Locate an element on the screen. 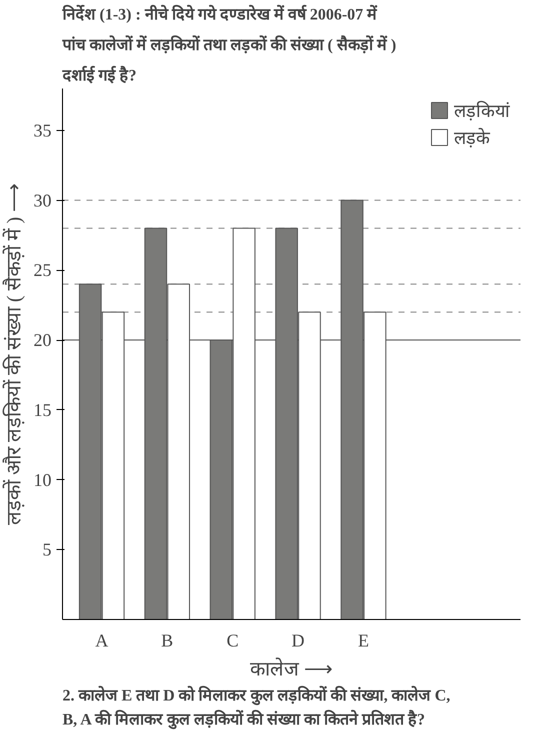  x-tick-label: E is located at coordinates (363, 640).